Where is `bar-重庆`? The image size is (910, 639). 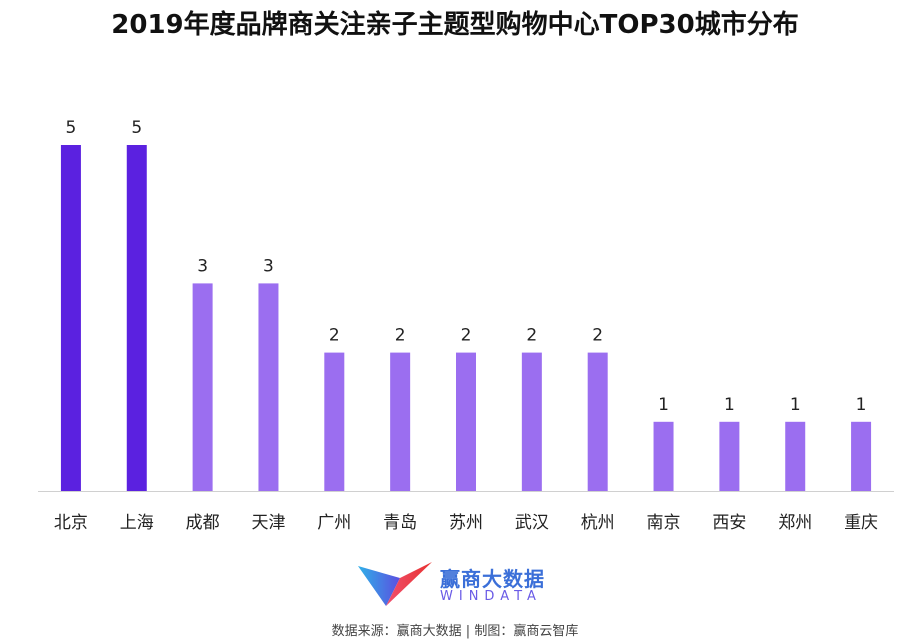 bar-重庆 is located at coordinates (861, 456).